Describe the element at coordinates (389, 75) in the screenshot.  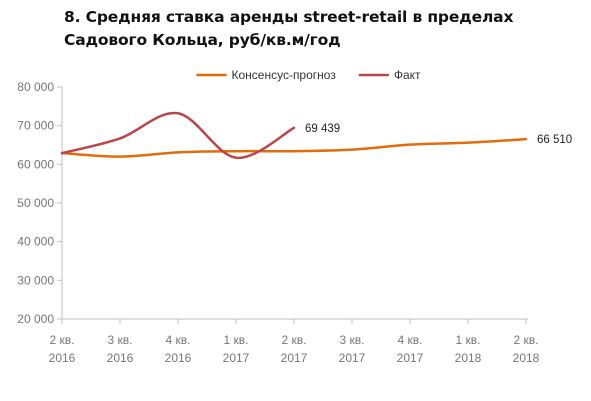
I see `legend-item-1: Факт` at that location.